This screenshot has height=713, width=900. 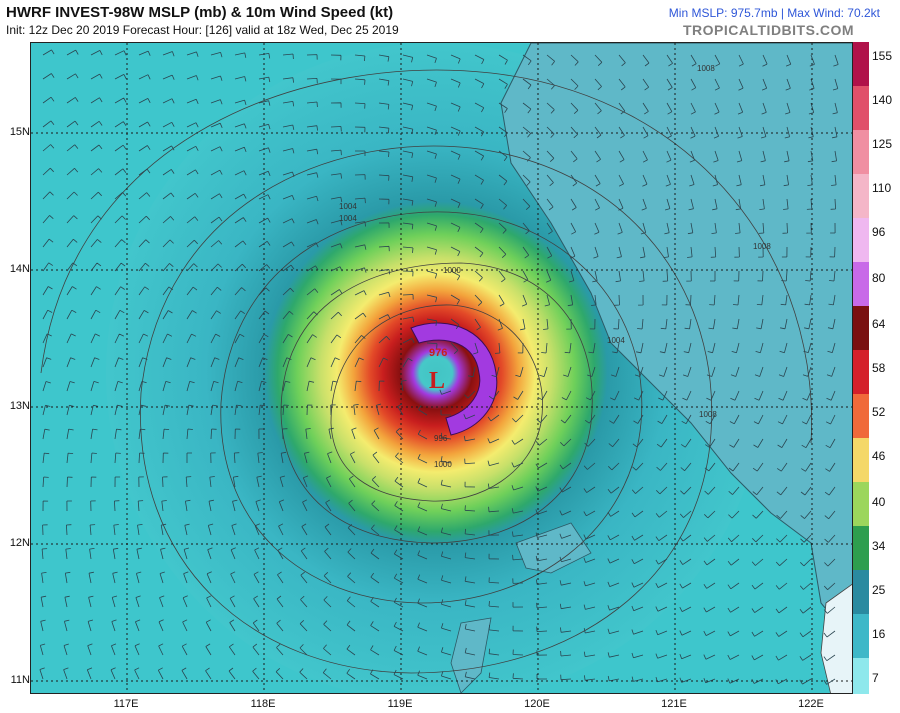 What do you see at coordinates (879, 324) in the screenshot?
I see `colorbar-label: 64` at bounding box center [879, 324].